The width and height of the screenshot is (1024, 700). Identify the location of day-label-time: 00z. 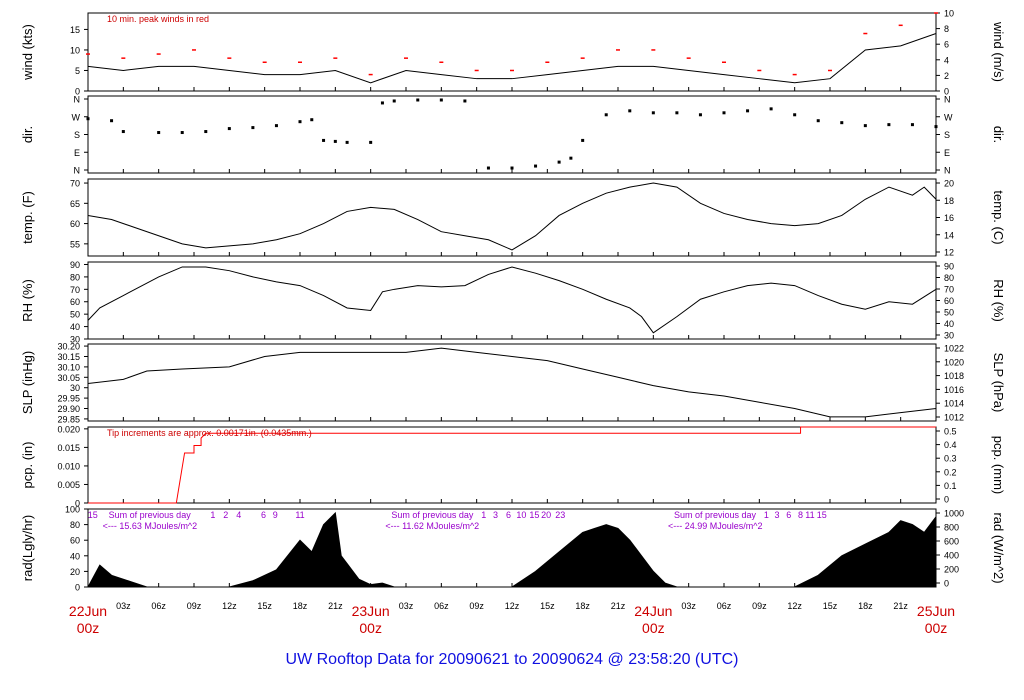
(88, 628).